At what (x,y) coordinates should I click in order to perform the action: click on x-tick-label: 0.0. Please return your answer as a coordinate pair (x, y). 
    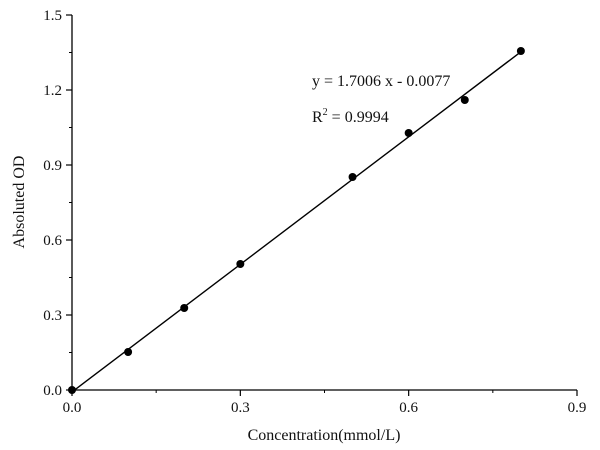
    Looking at the image, I should click on (72, 408).